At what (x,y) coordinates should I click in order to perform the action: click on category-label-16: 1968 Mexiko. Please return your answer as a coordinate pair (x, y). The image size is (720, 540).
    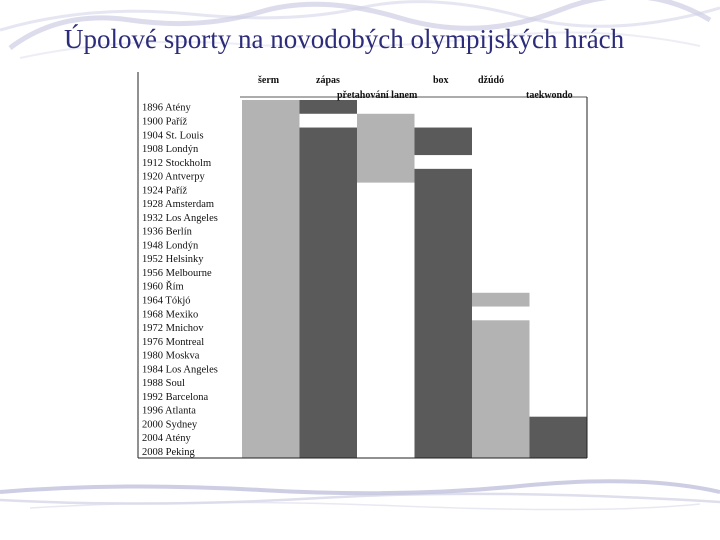
    Looking at the image, I should click on (170, 314).